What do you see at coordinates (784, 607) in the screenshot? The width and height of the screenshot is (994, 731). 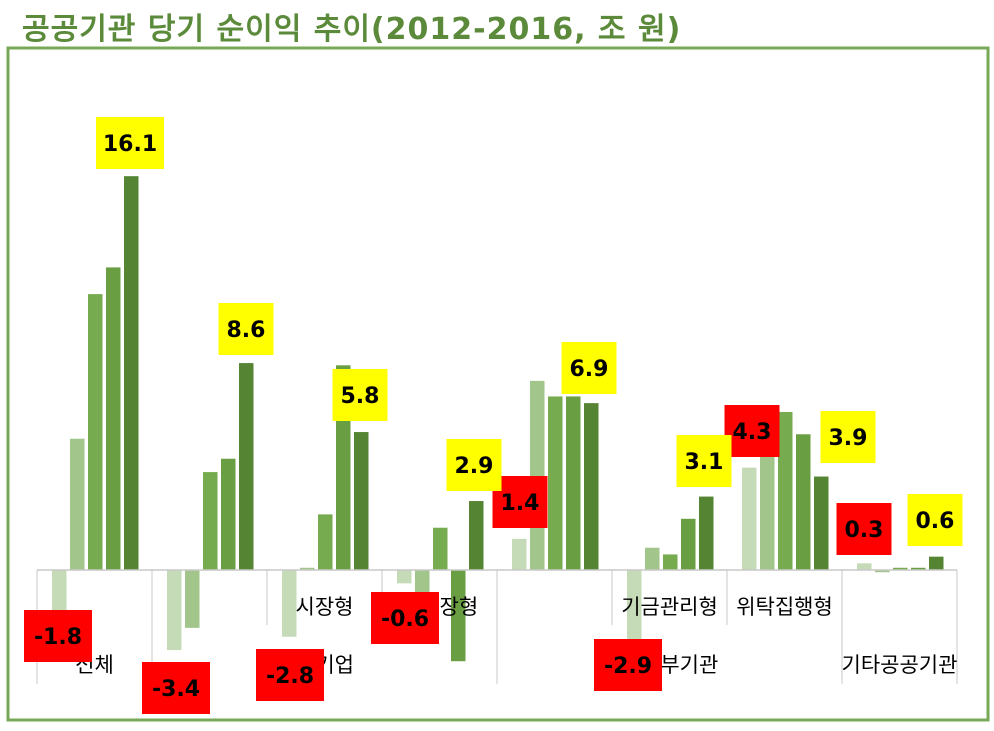 I see `category-label-위탁집행형: 위탁집행형` at bounding box center [784, 607].